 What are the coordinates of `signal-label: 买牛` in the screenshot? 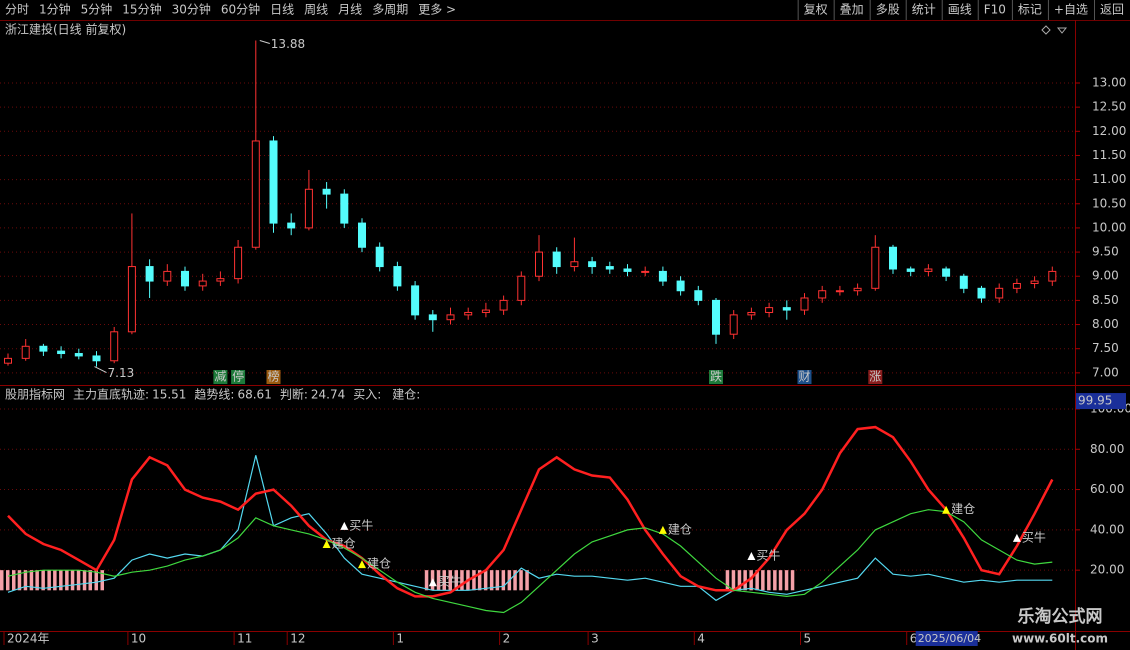 It's located at (1034, 536).